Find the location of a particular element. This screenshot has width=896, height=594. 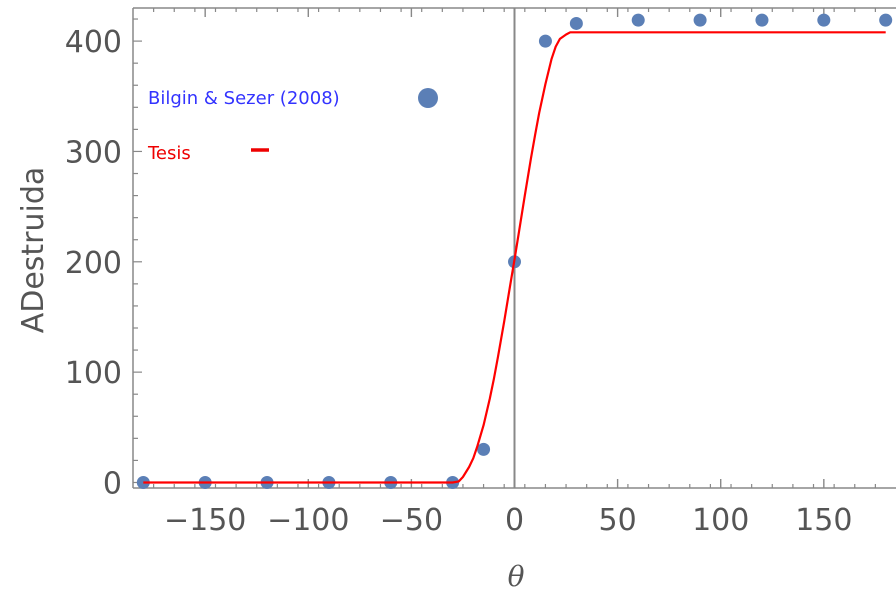

legend-label-bilgin: Bilgin & Sezer (2008) is located at coordinates (244, 98).